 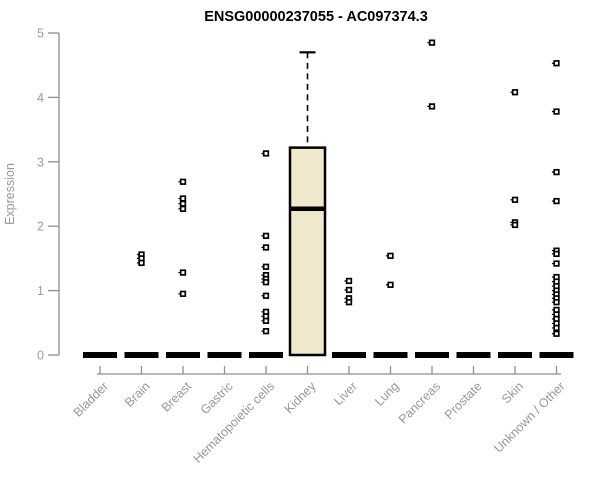 What do you see at coordinates (91, 399) in the screenshot?
I see `x-category-label: Bladder` at bounding box center [91, 399].